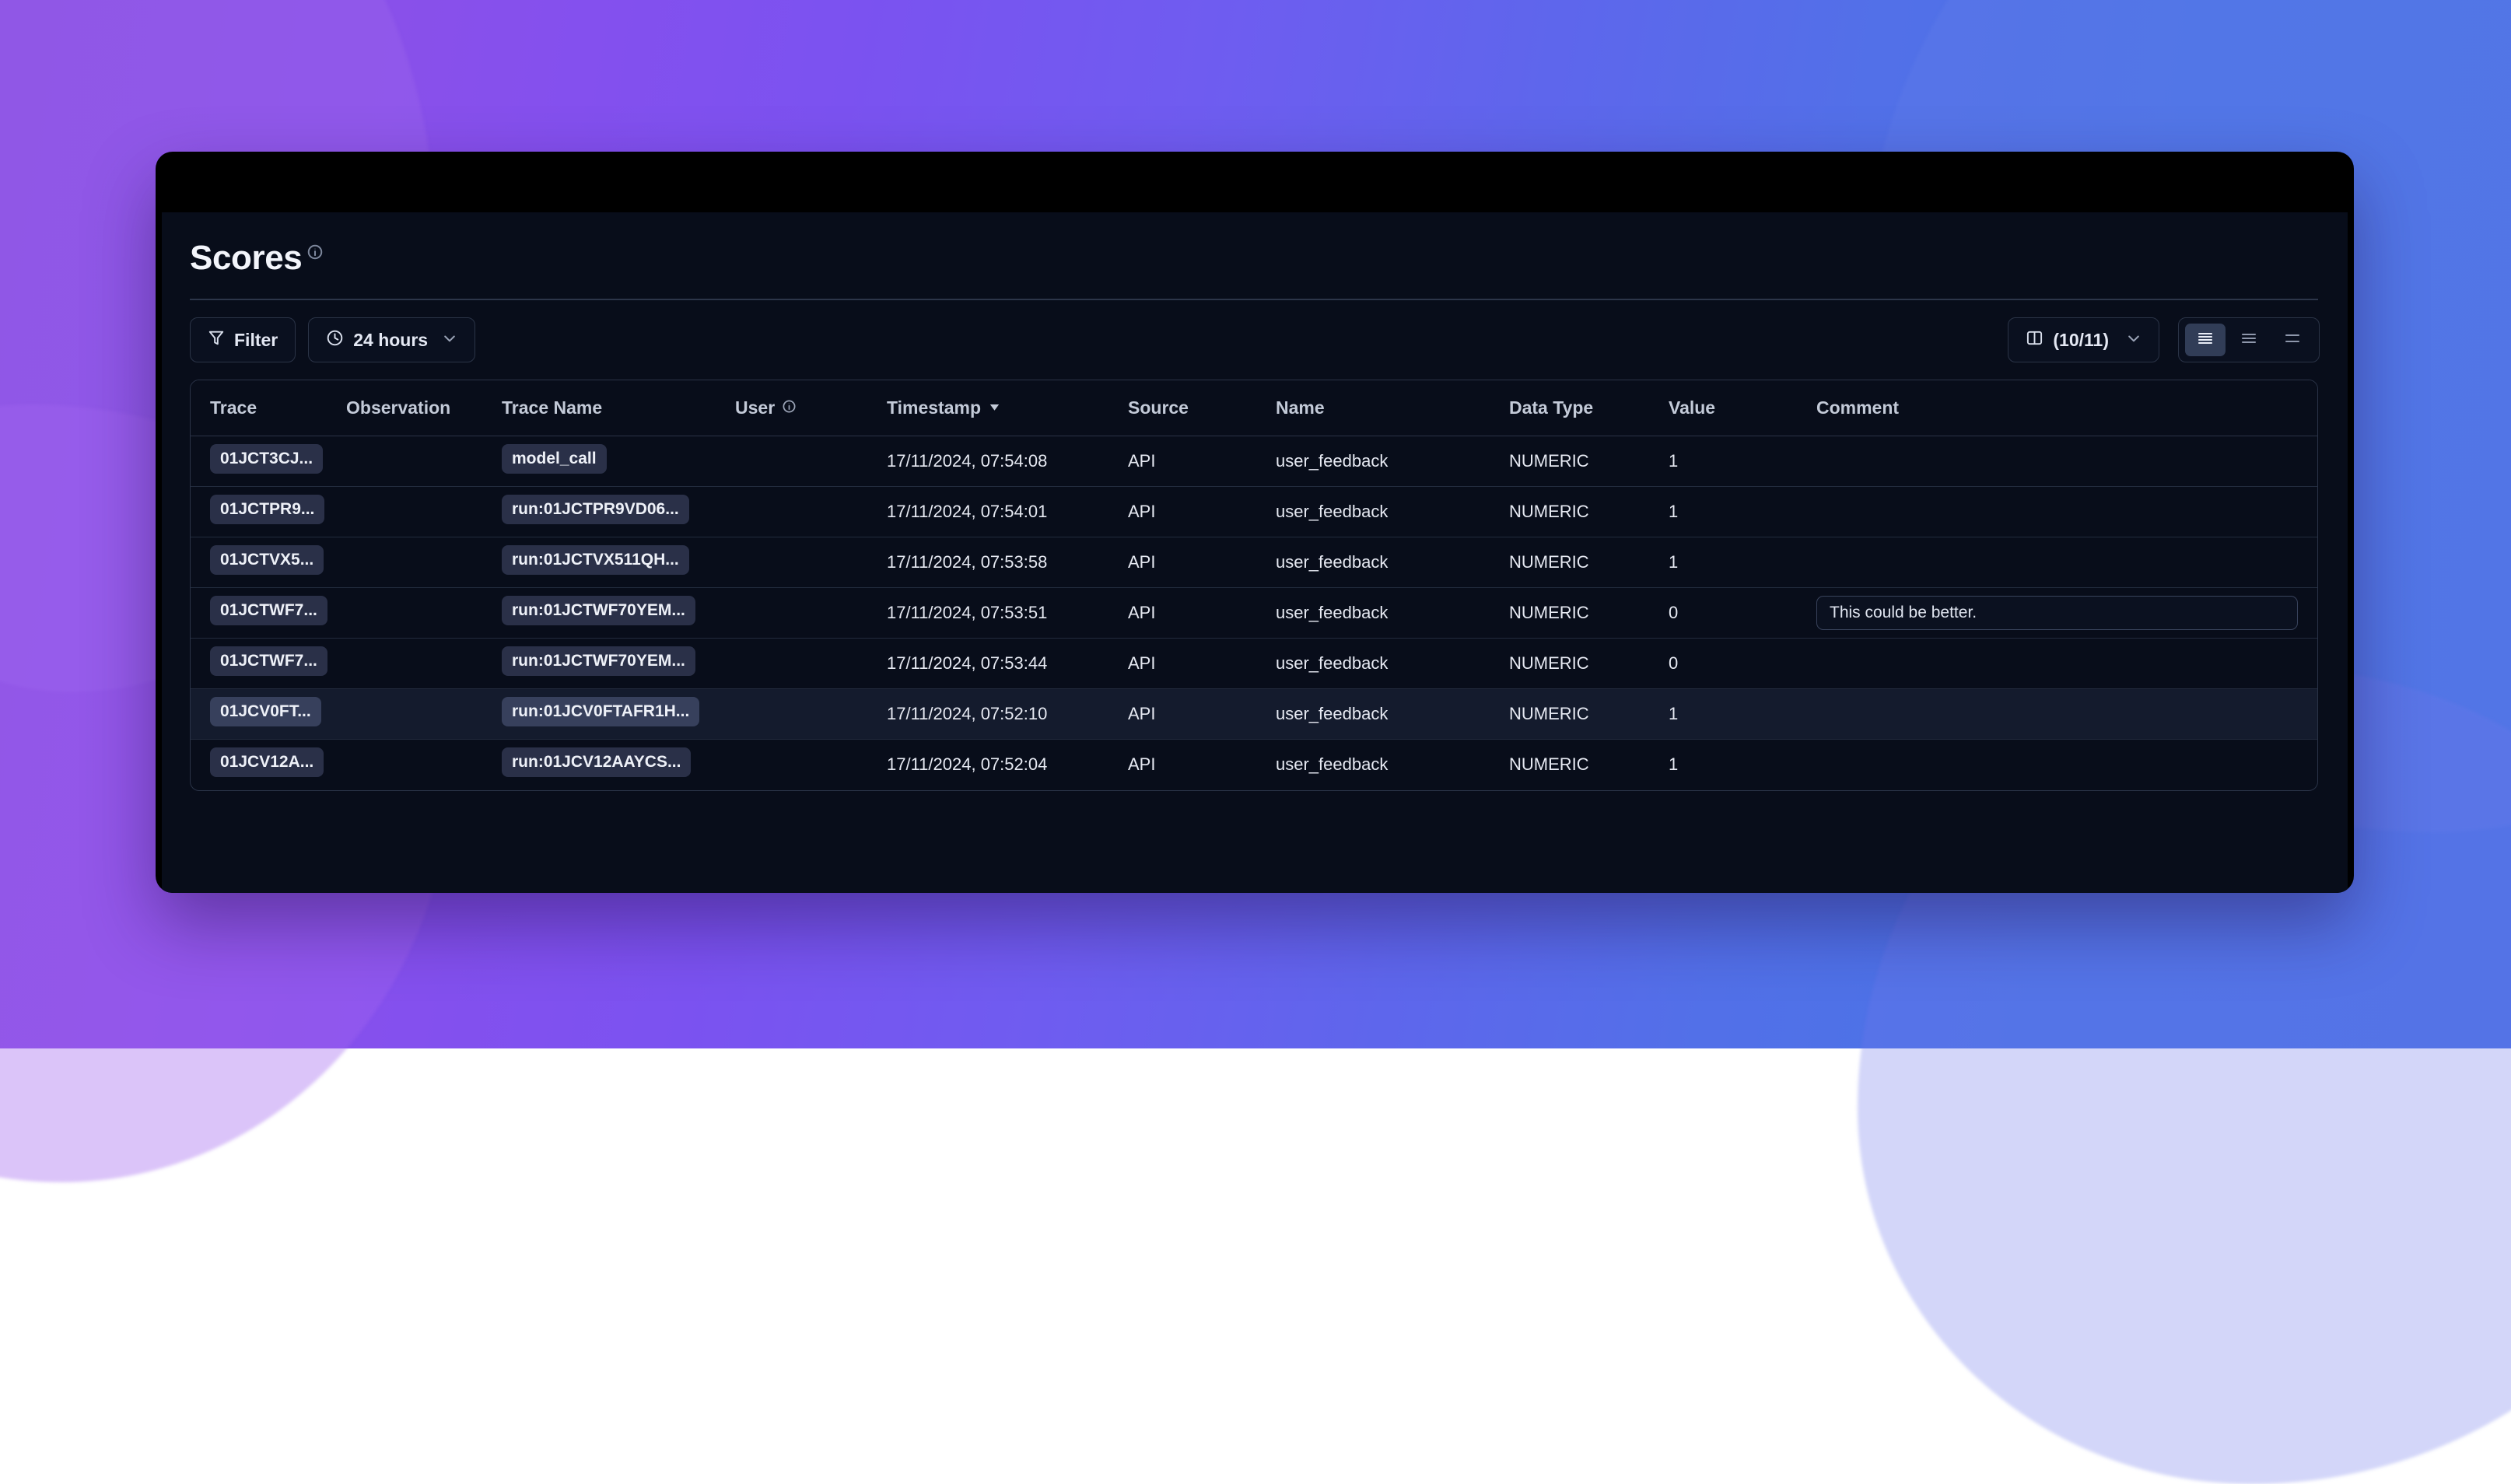  Describe the element at coordinates (2066, 408) in the screenshot. I see `column-header-comment: Comment` at that location.